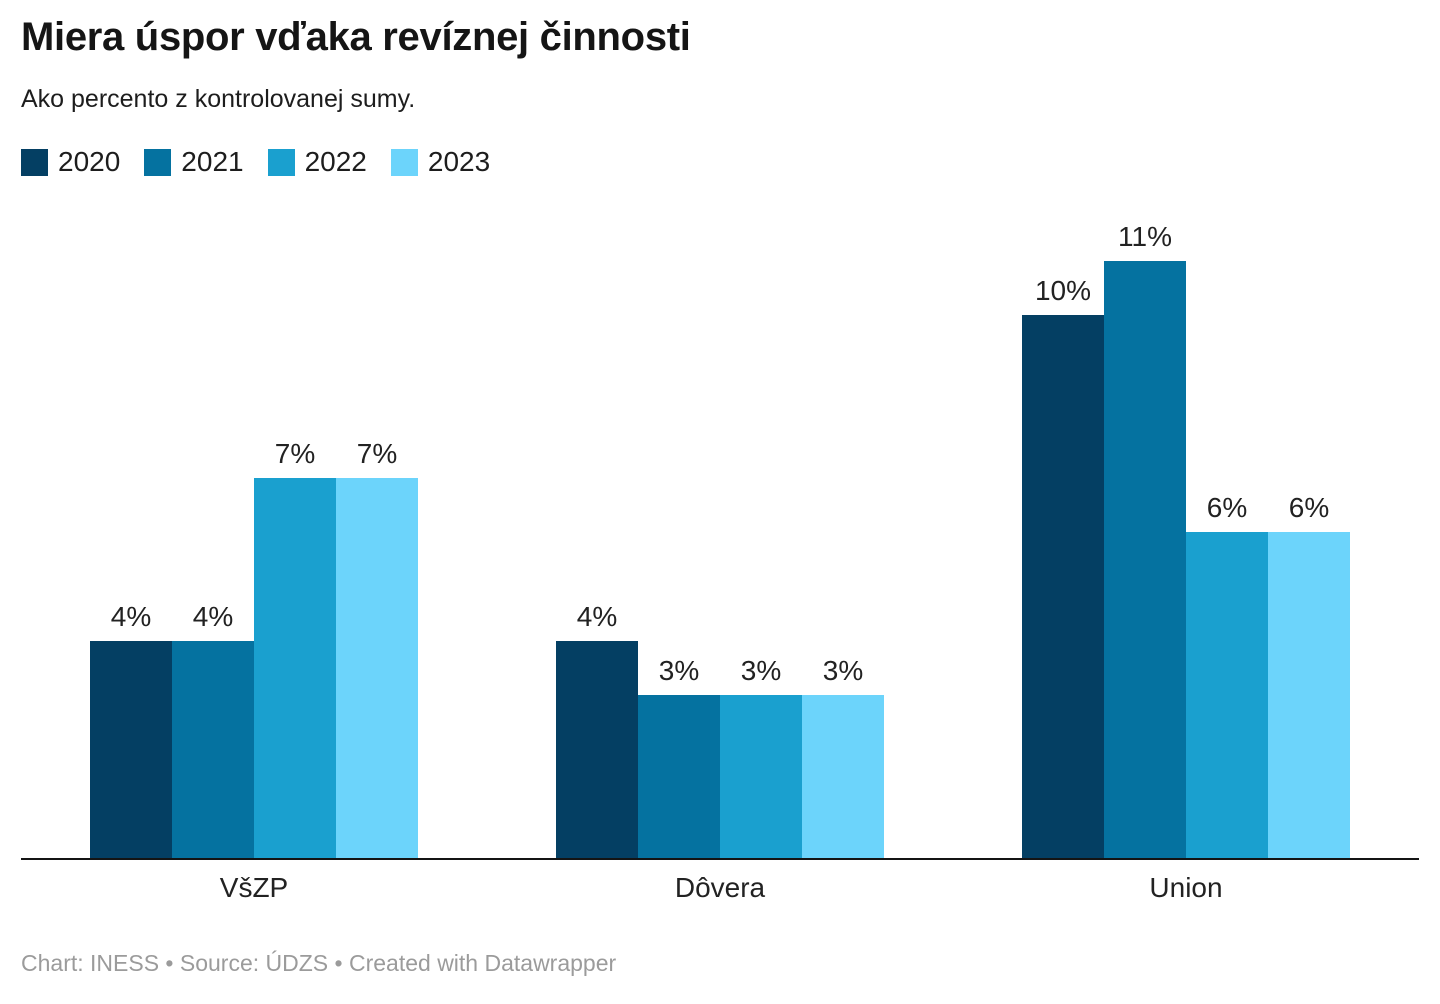 The image size is (1440, 1004). I want to click on legend-label: 2022, so click(335, 161).